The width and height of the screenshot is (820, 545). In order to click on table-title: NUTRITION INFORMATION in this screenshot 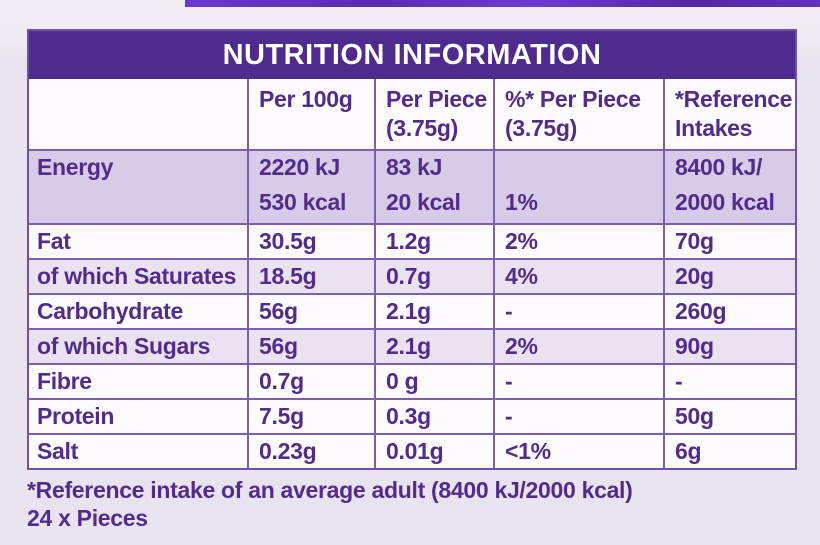, I will do `click(412, 54)`.